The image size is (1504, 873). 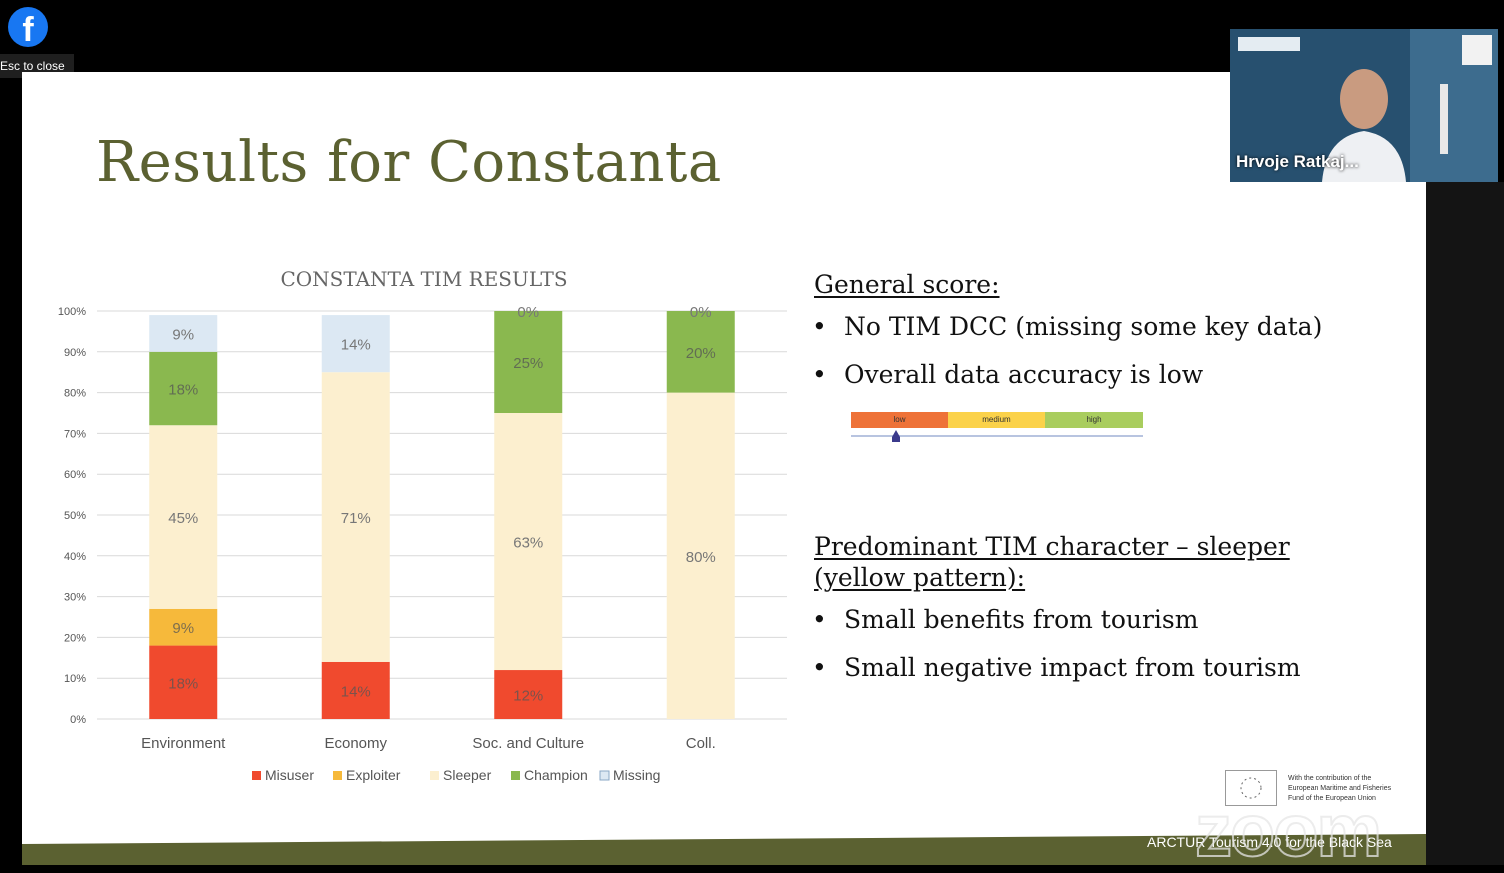 What do you see at coordinates (1067, 326) in the screenshot?
I see `general-bullet-1: • No TIM DCC (missing some key data)` at bounding box center [1067, 326].